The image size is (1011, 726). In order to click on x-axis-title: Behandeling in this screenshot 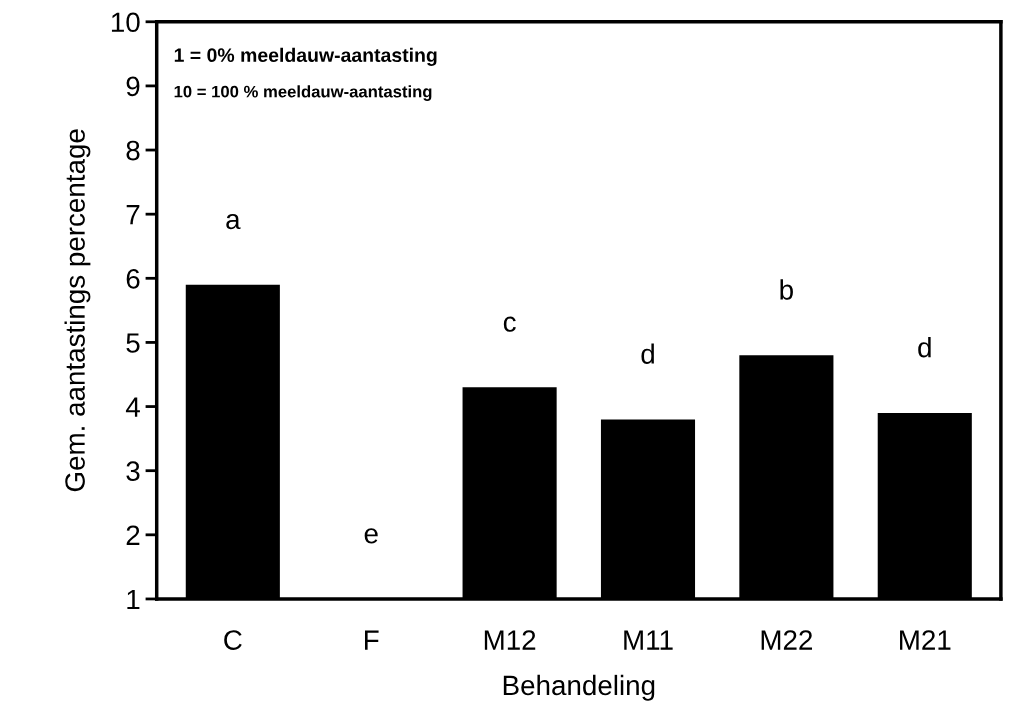, I will do `click(579, 687)`.